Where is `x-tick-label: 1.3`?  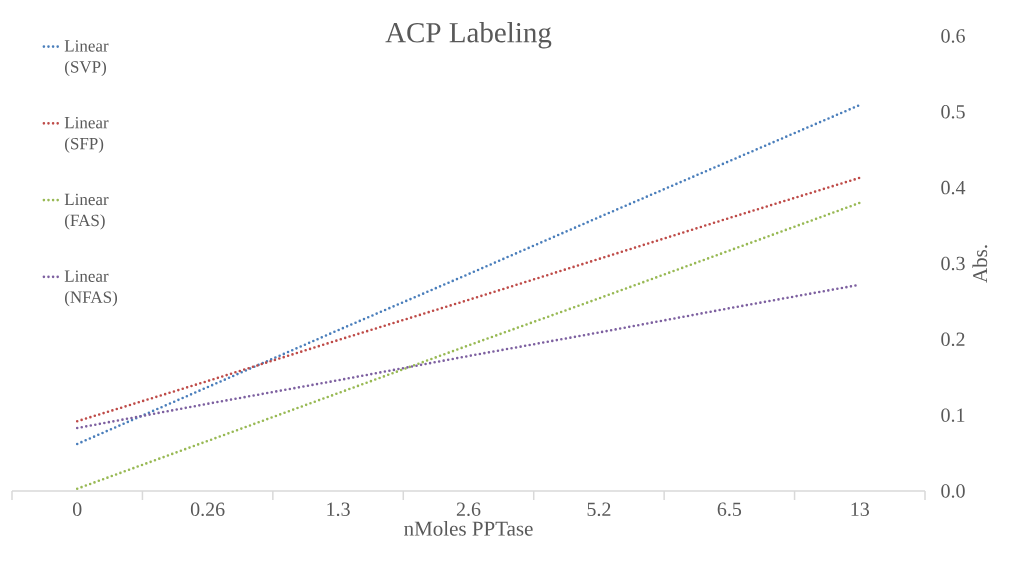
x-tick-label: 1.3 is located at coordinates (338, 509).